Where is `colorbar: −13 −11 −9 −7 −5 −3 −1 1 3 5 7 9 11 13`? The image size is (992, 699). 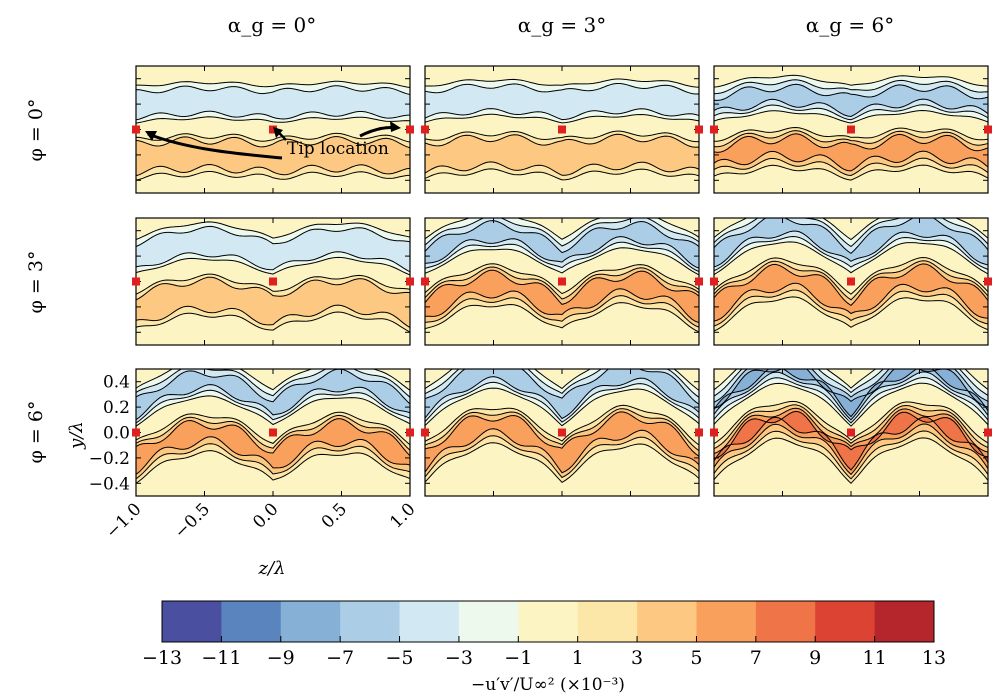 colorbar: −13 −11 −9 −7 −5 −3 −1 1 3 5 7 9 11 13 is located at coordinates (544, 634).